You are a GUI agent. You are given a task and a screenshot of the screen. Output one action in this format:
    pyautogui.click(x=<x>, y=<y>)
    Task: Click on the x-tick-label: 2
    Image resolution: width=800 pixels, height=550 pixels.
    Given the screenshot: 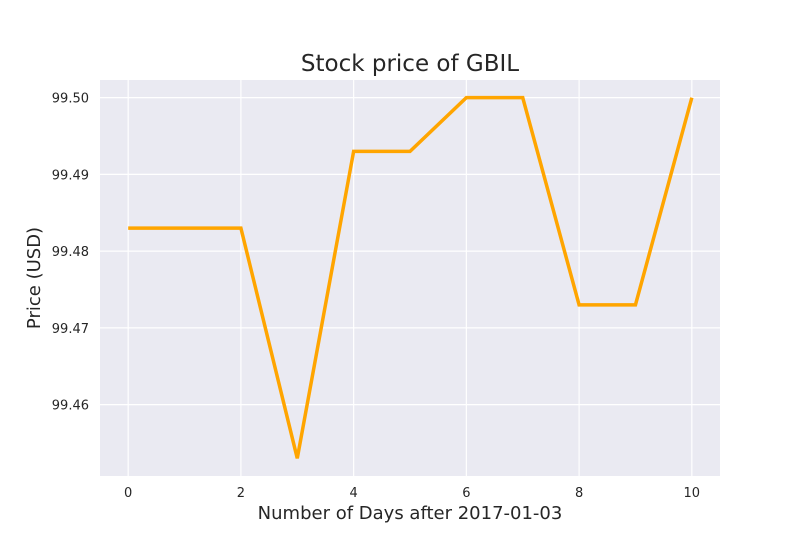 What is the action you would take?
    pyautogui.click(x=241, y=493)
    